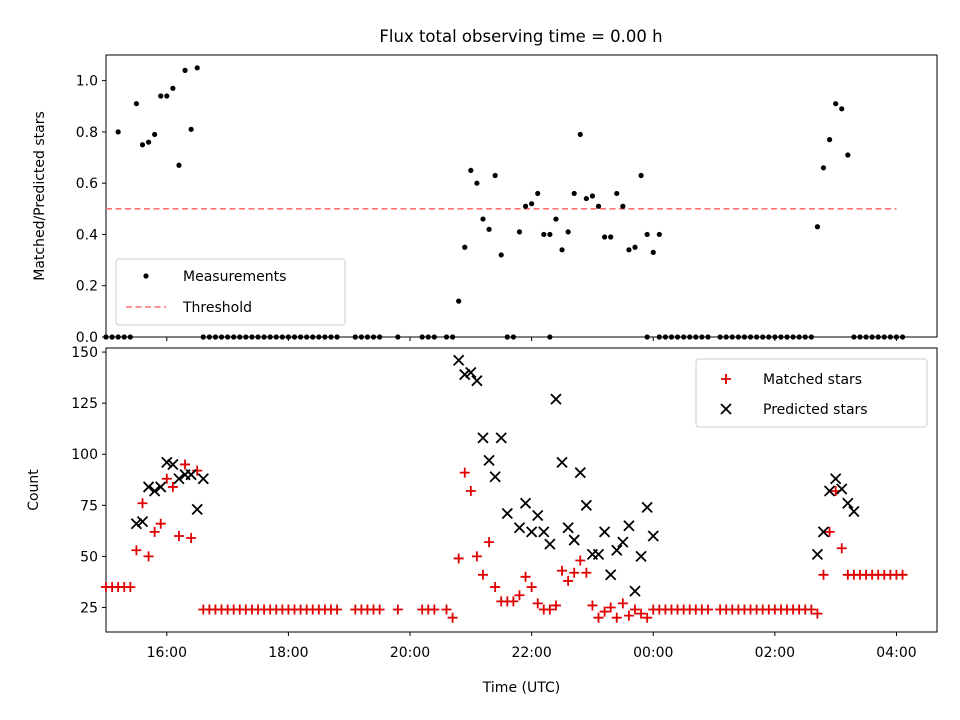 The image size is (960, 720). I want to click on chart-title: Flux total observing time = 0.00 h, so click(520, 36).